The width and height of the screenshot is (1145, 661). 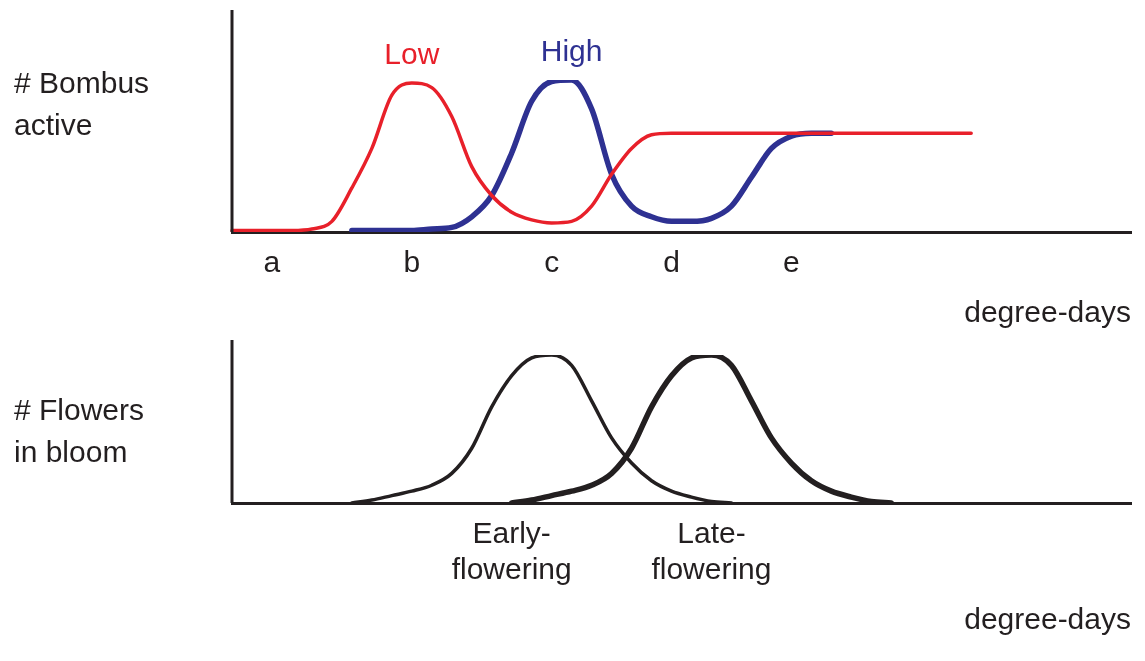 I want to click on x-tick-label: d, so click(x=671, y=262).